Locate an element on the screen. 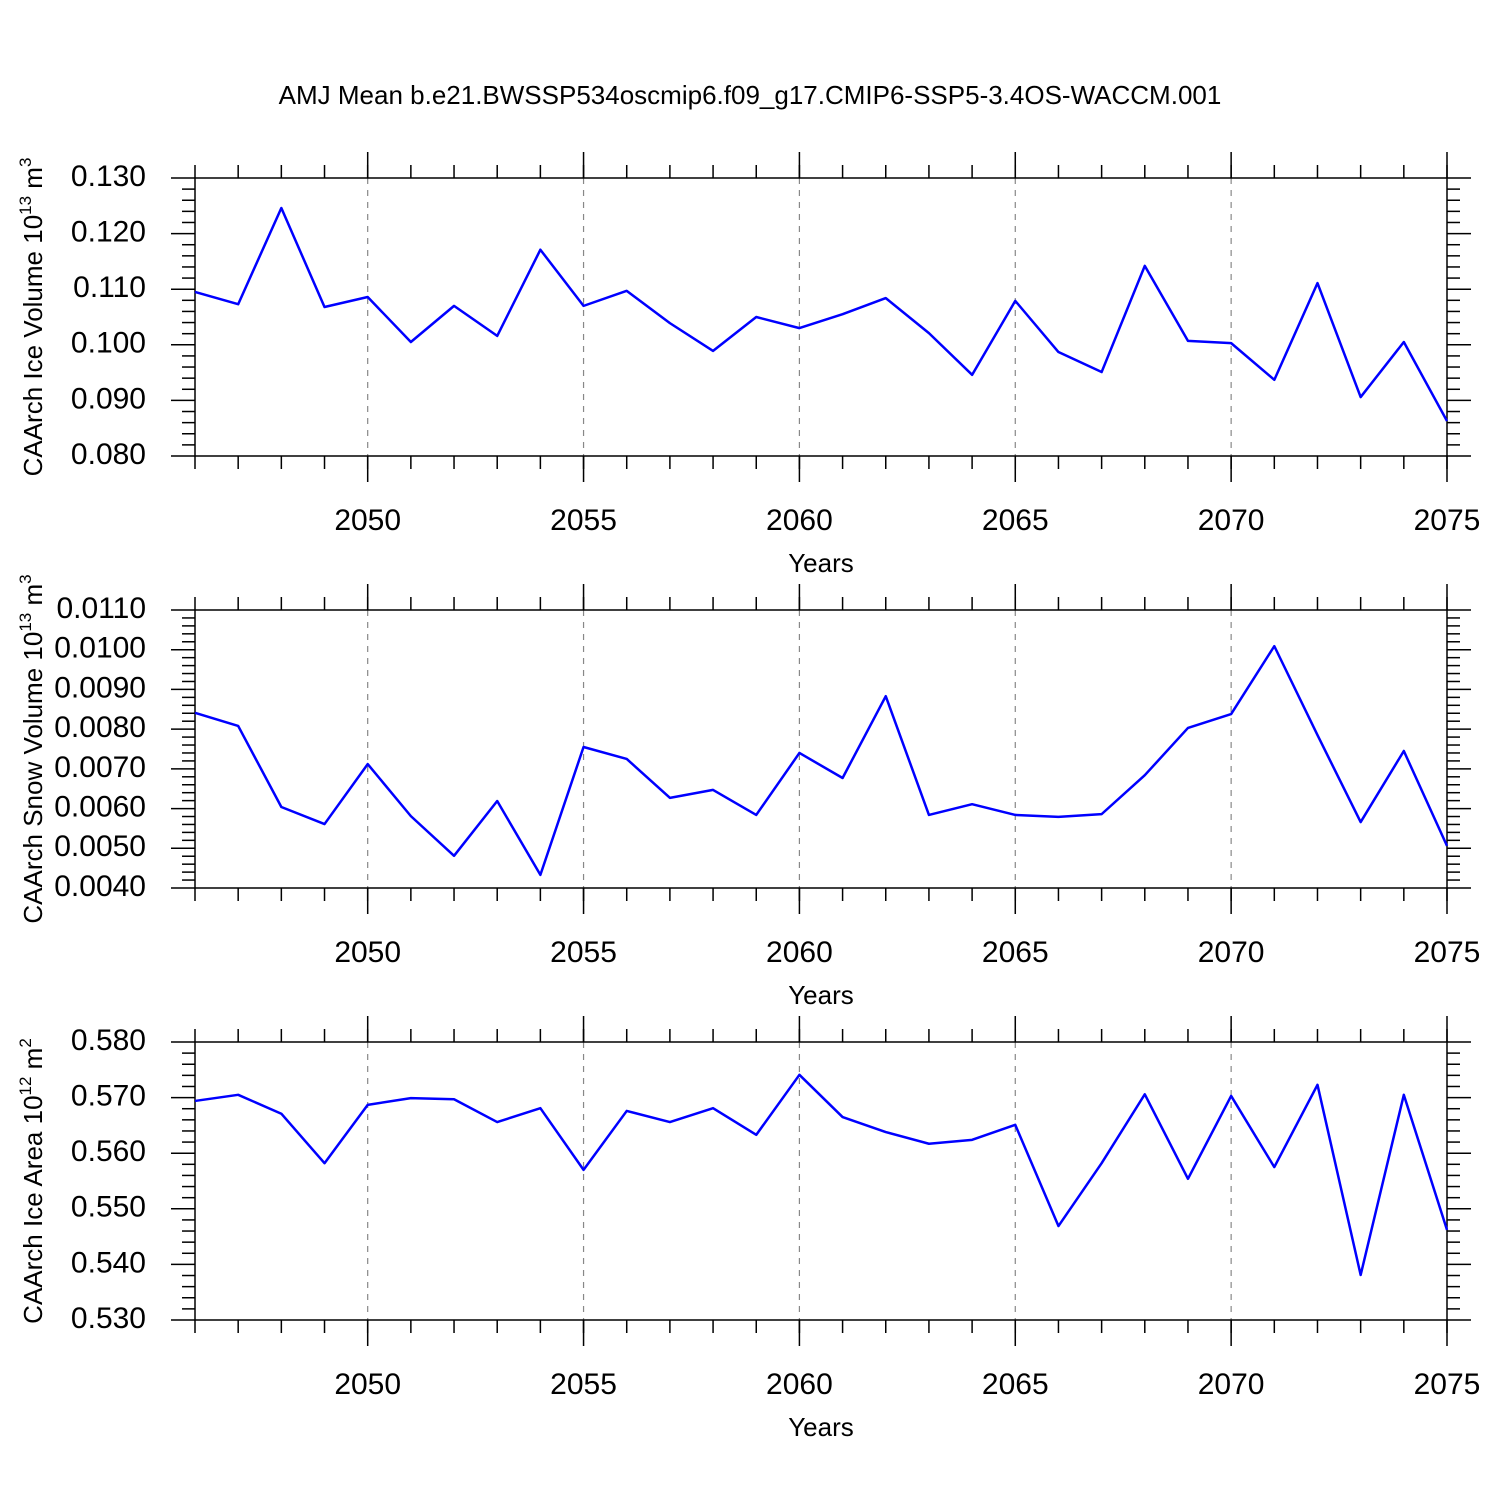  y-tick-label: 0.0080 is located at coordinates (100, 727).